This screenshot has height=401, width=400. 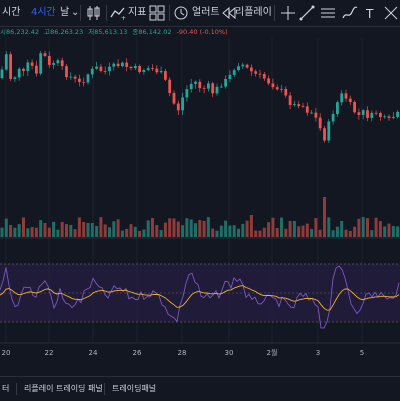 What do you see at coordinates (137, 12) in the screenshot?
I see `indicators-label: 지표` at bounding box center [137, 12].